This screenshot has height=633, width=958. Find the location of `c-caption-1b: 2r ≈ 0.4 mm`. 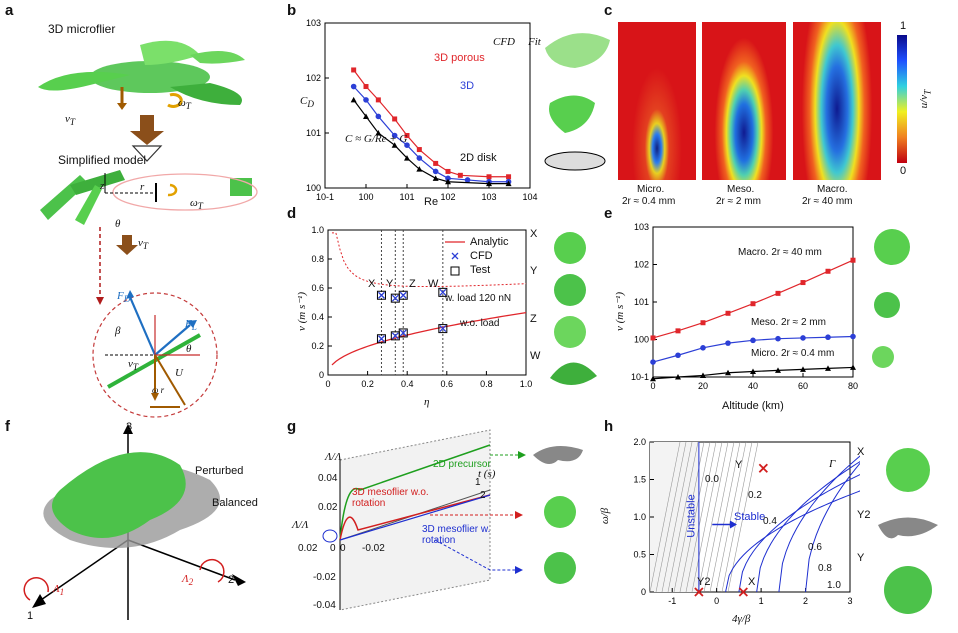

c-caption-1b: 2r ≈ 0.4 mm is located at coordinates (649, 201).